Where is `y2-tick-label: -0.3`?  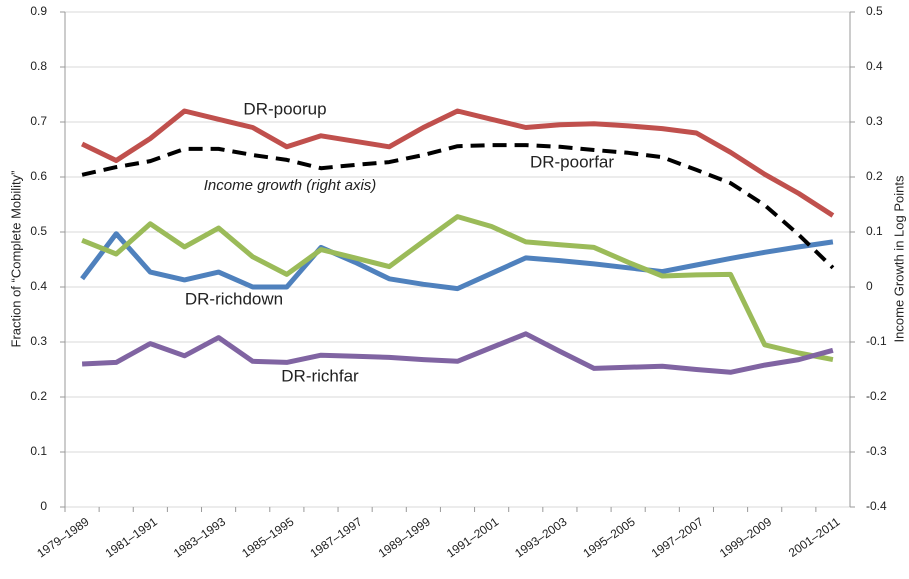
y2-tick-label: -0.3 is located at coordinates (876, 451).